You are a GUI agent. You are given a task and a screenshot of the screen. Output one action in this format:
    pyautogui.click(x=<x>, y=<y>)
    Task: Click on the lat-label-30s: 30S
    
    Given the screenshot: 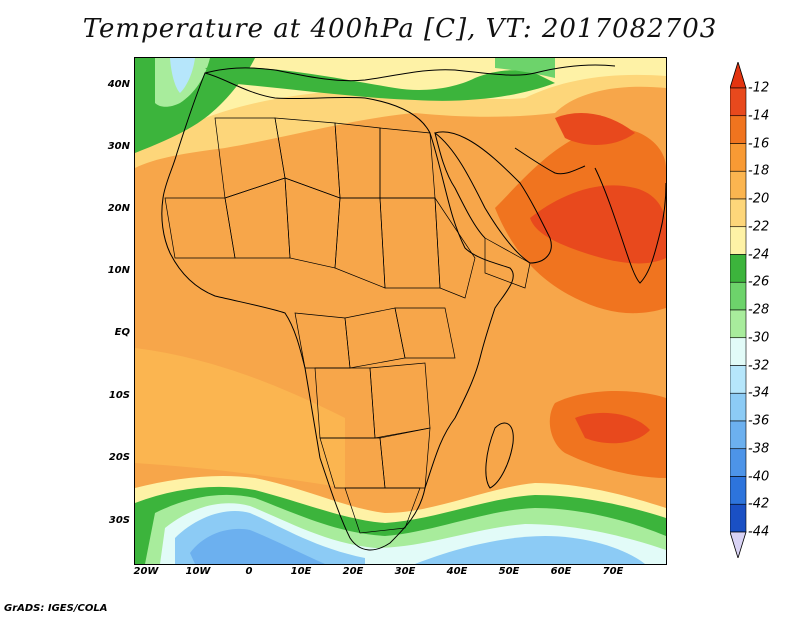 What is the action you would take?
    pyautogui.click(x=119, y=520)
    